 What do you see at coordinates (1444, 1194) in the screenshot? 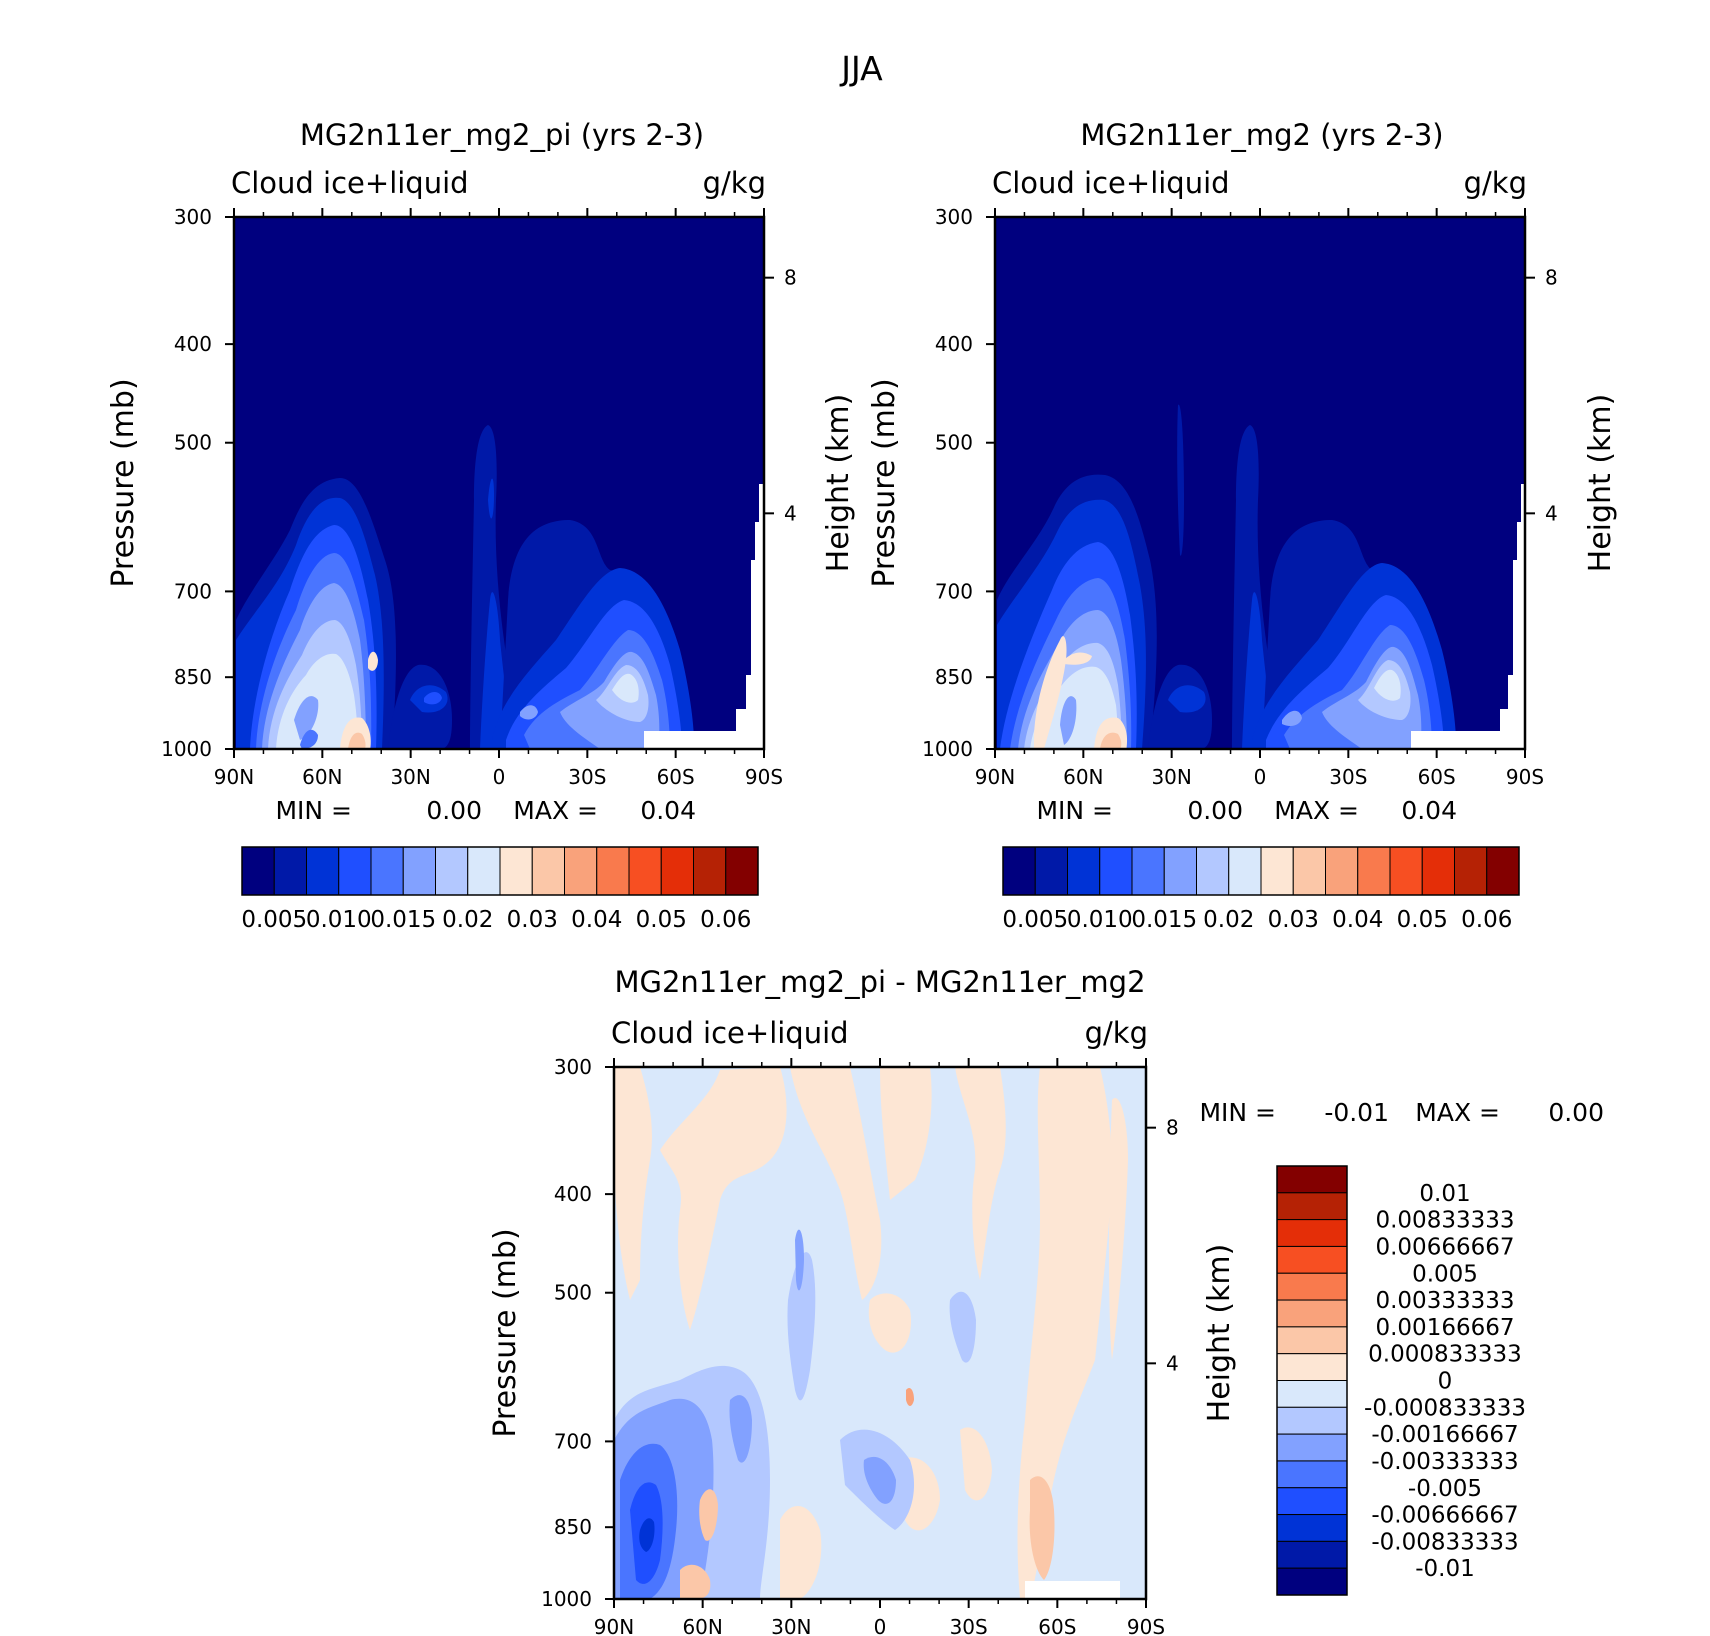
I see `colorbar-label: 0.01` at bounding box center [1444, 1194].